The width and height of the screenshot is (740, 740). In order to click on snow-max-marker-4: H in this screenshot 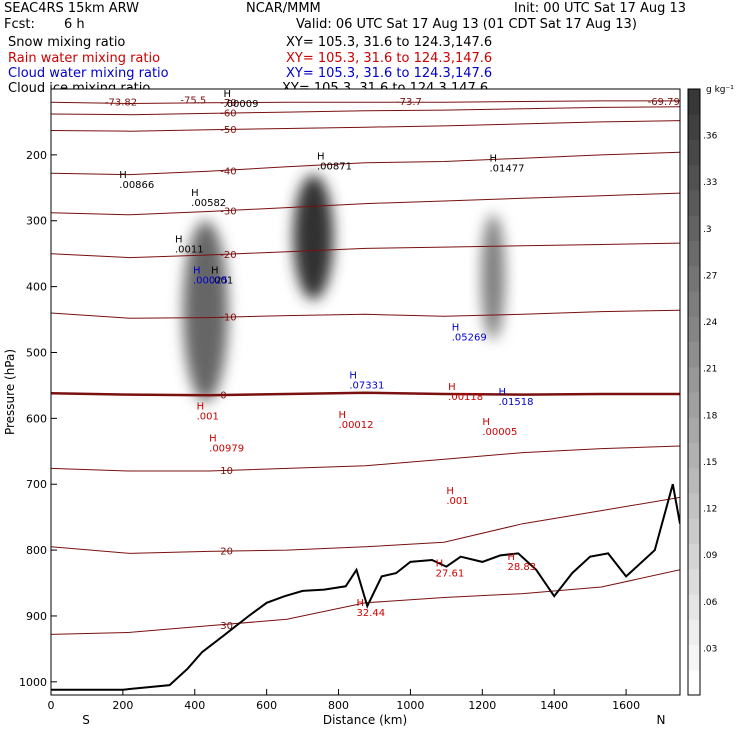, I will do `click(321, 156)`.